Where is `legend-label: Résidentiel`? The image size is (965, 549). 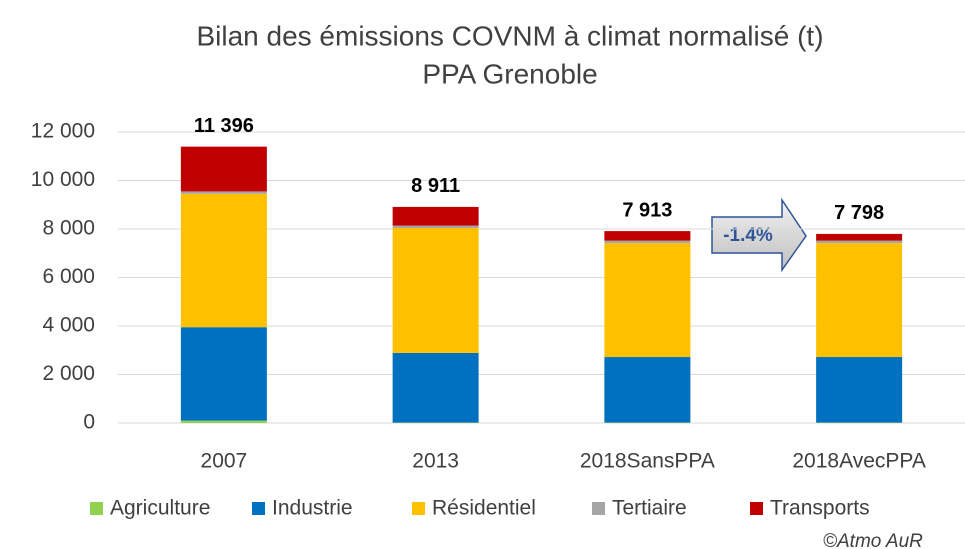 legend-label: Résidentiel is located at coordinates (484, 508).